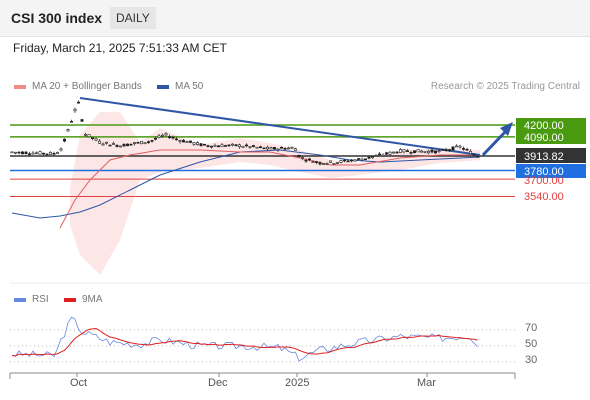 The image size is (590, 400). Describe the element at coordinates (163, 86) in the screenshot. I see `ma50-swatch` at that location.